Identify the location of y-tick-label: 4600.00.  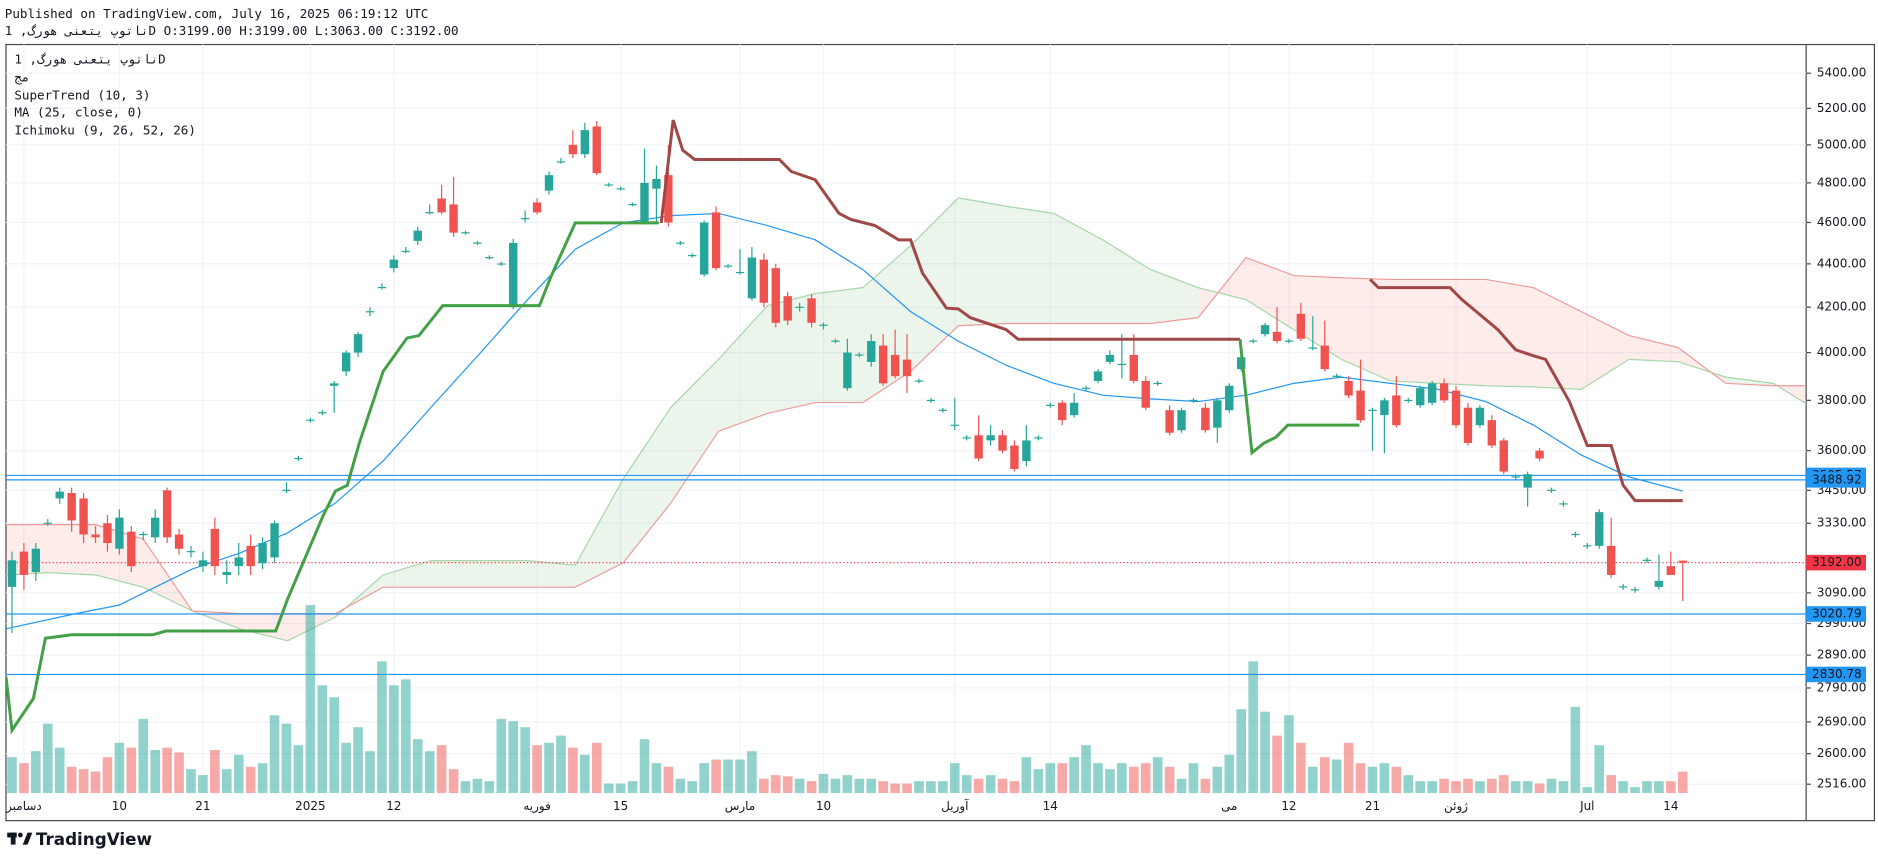
(1842, 222).